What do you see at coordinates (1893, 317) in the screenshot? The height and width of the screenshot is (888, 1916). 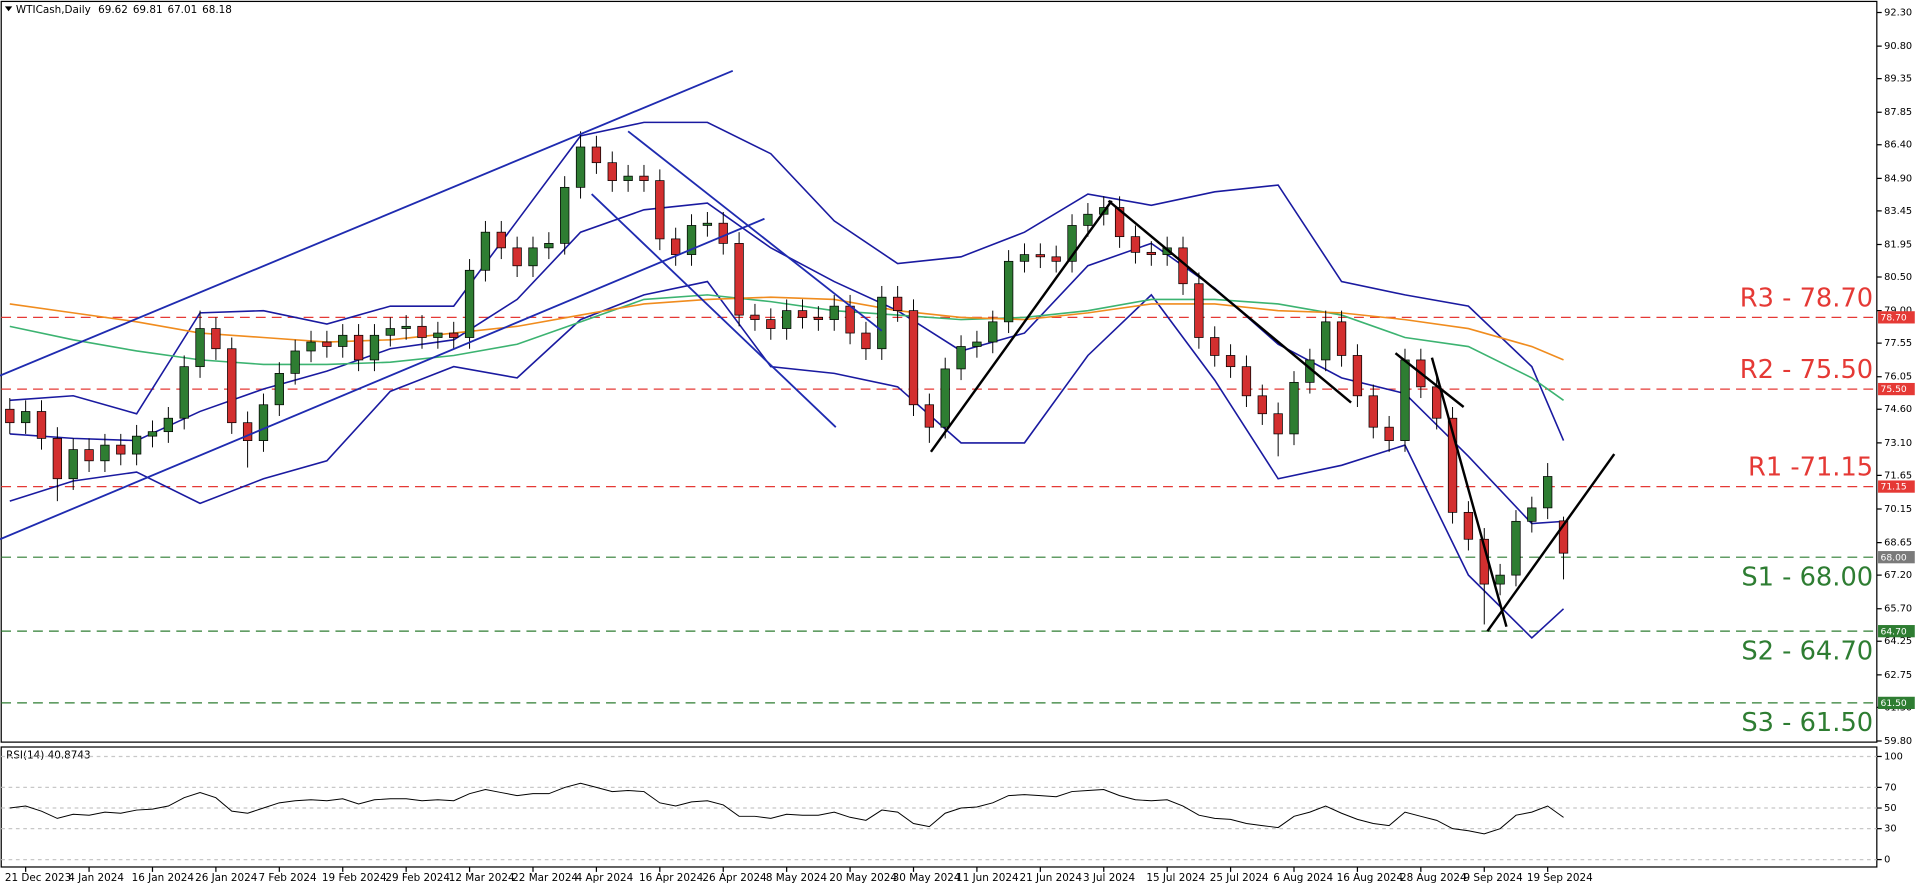 I see `price-marker-label: 78.70` at bounding box center [1893, 317].